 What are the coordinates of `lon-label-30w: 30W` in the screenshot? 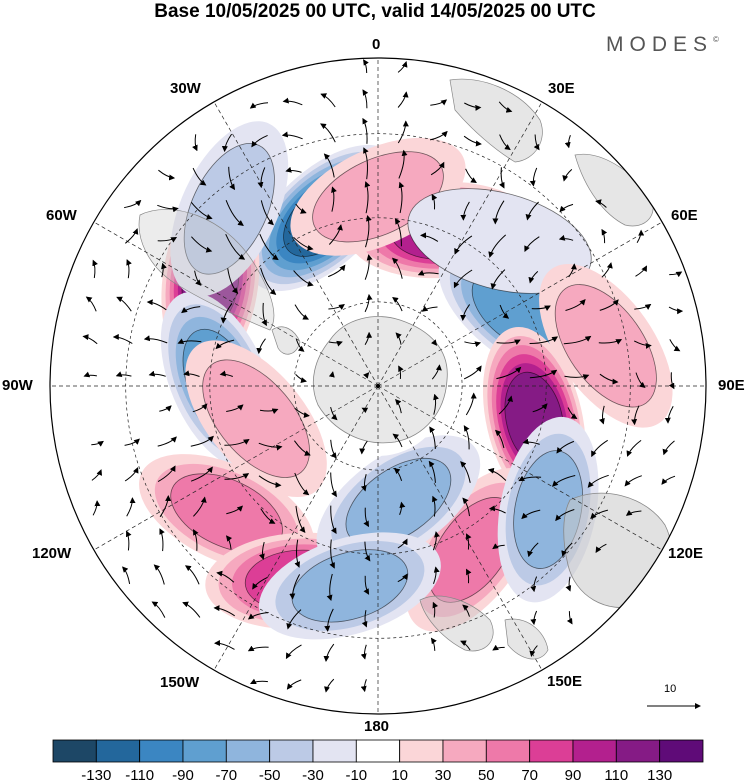 It's located at (185, 88).